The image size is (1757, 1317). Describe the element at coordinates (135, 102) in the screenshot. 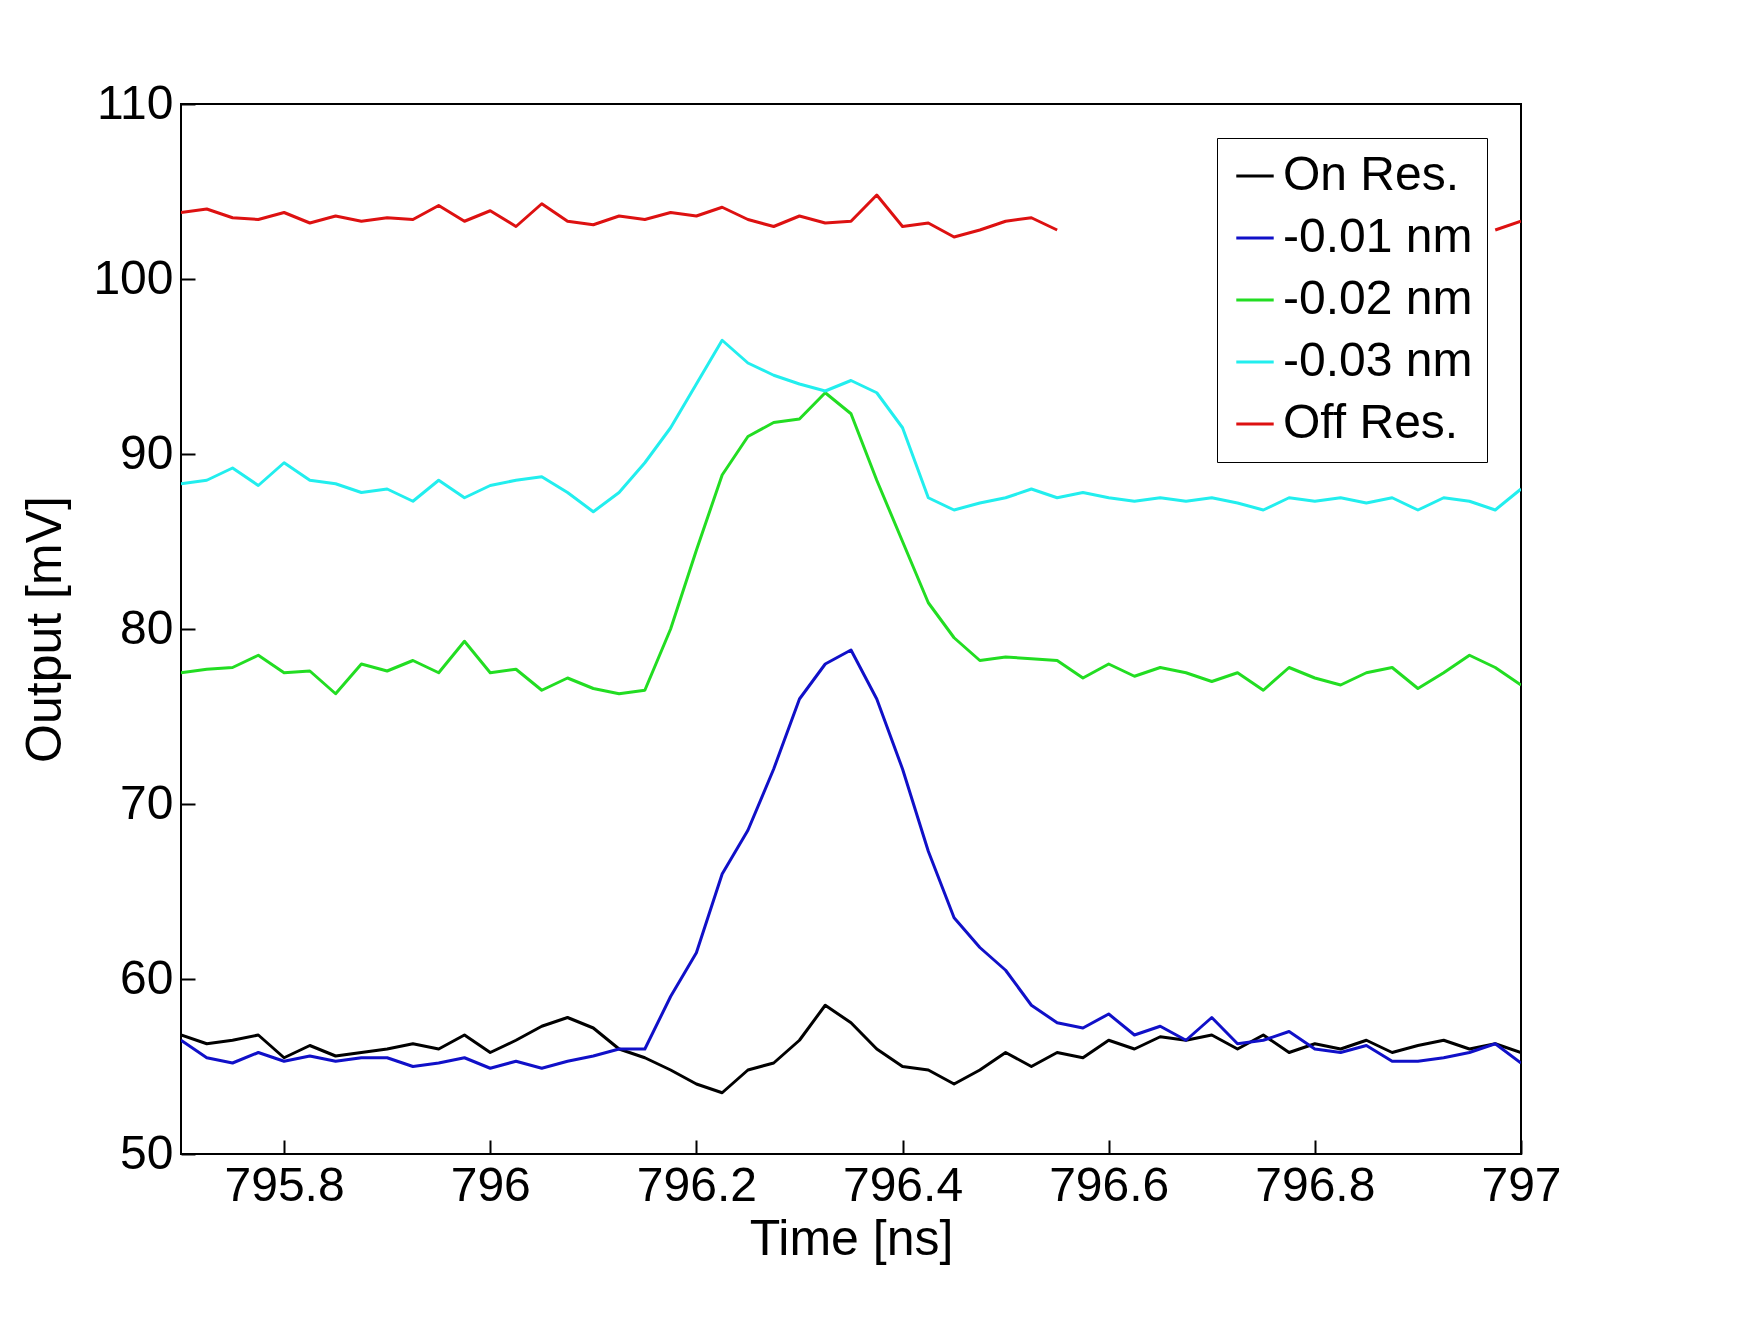

I see `y-tick-label: 110` at that location.